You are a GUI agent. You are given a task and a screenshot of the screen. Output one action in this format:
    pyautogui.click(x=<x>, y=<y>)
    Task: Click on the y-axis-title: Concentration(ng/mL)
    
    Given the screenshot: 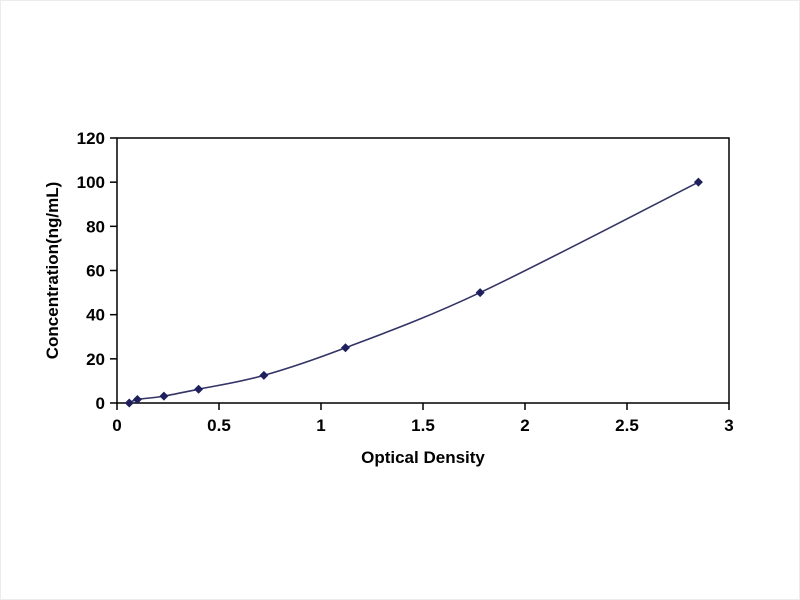 What is the action you would take?
    pyautogui.click(x=52, y=271)
    